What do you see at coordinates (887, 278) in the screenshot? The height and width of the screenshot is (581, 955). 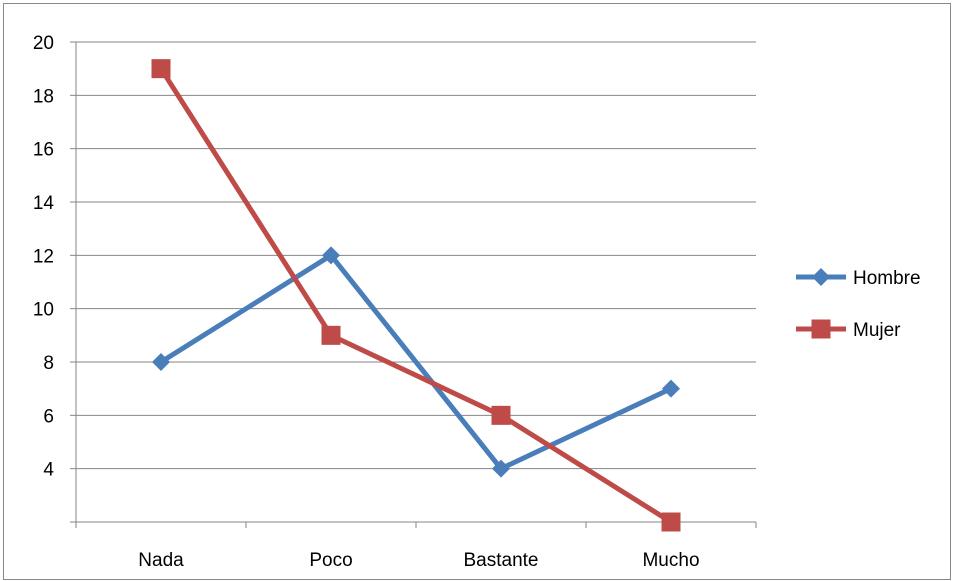 I see `legend-label-hombre: Hombre` at bounding box center [887, 278].